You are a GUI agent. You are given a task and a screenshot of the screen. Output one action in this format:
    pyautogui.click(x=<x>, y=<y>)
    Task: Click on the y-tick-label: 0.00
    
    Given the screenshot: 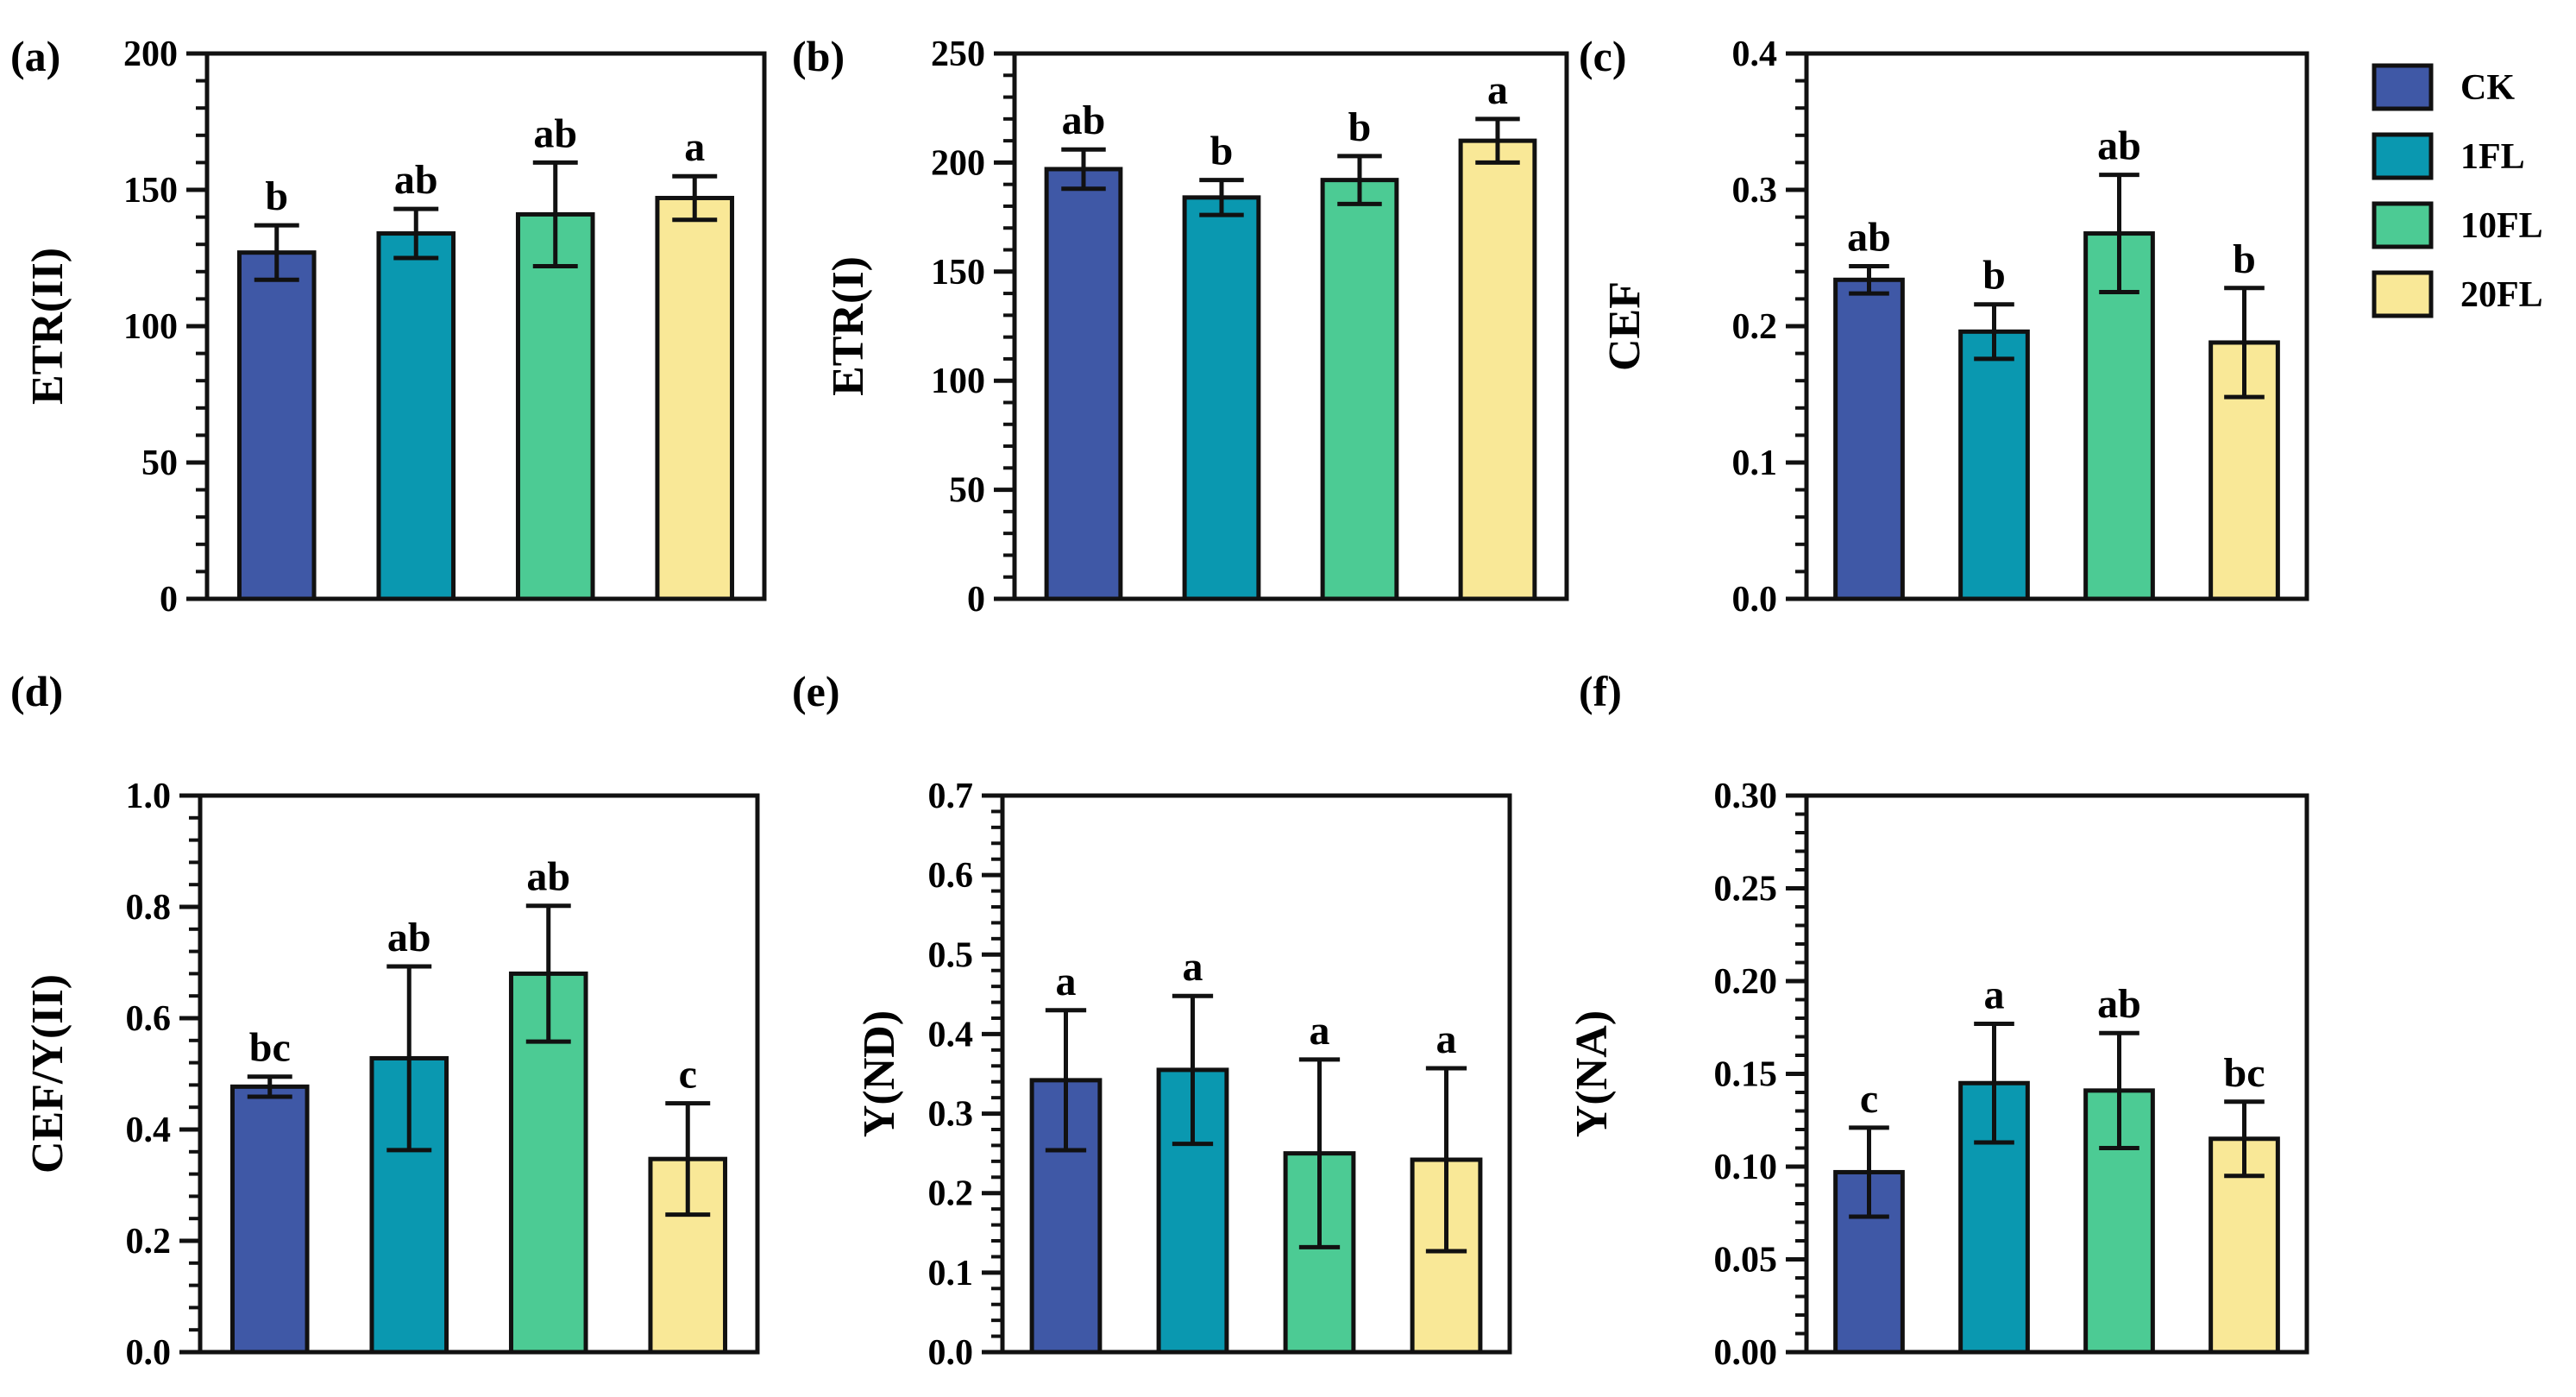 What is the action you would take?
    pyautogui.click(x=1746, y=1353)
    